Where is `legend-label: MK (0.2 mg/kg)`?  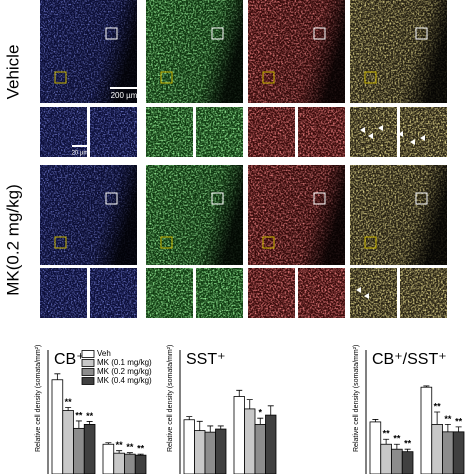
legend-label: MK (0.2 mg/kg) is located at coordinates (124, 371).